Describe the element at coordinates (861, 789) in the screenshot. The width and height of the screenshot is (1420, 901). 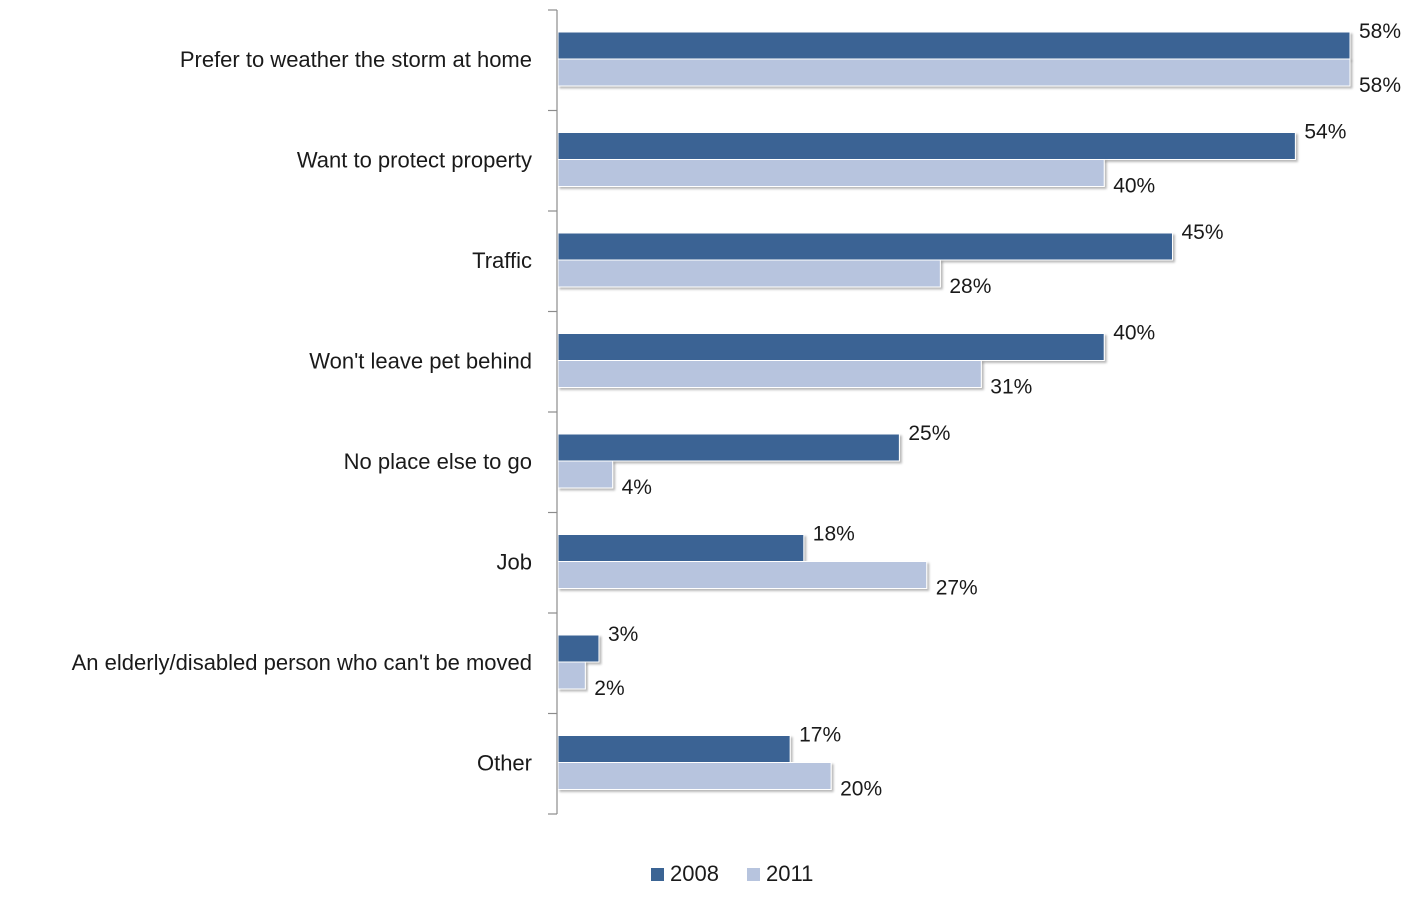
I see `data-label-2011-other: 20%` at that location.